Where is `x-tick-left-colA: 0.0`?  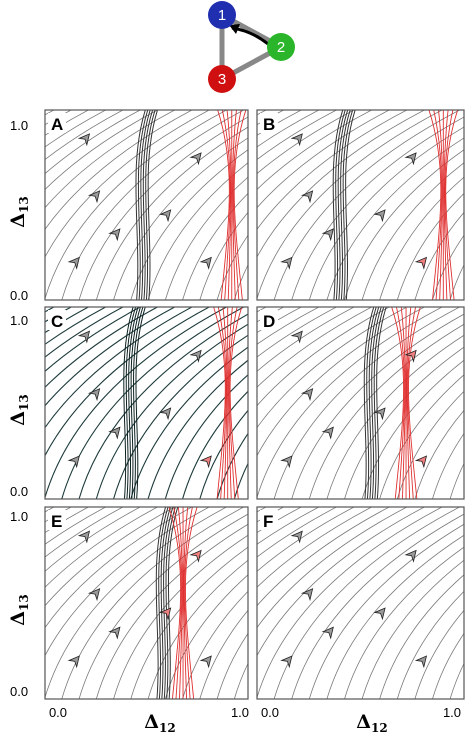 x-tick-left-colA: 0.0 is located at coordinates (58, 712).